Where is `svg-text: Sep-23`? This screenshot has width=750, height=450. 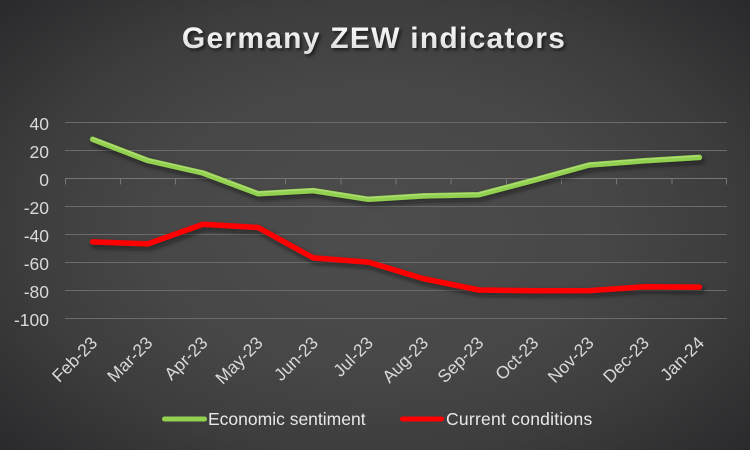
svg-text: Sep-23 is located at coordinates (460, 360).